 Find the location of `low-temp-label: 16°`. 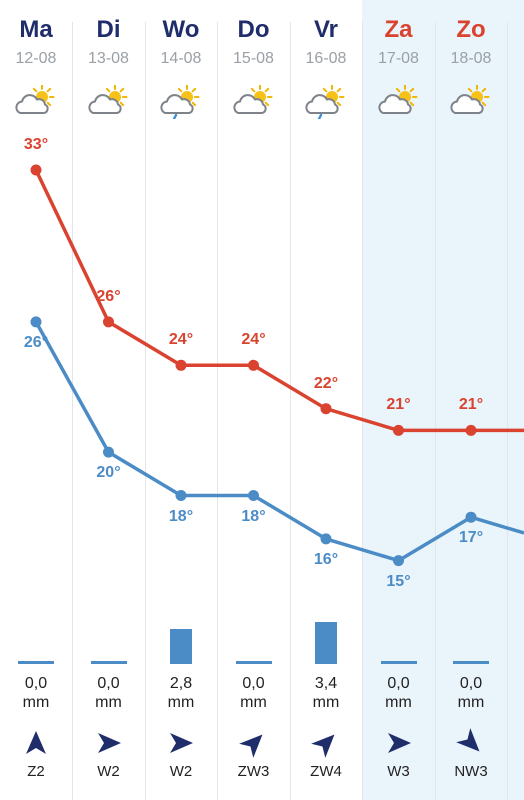

low-temp-label: 16° is located at coordinates (326, 559).